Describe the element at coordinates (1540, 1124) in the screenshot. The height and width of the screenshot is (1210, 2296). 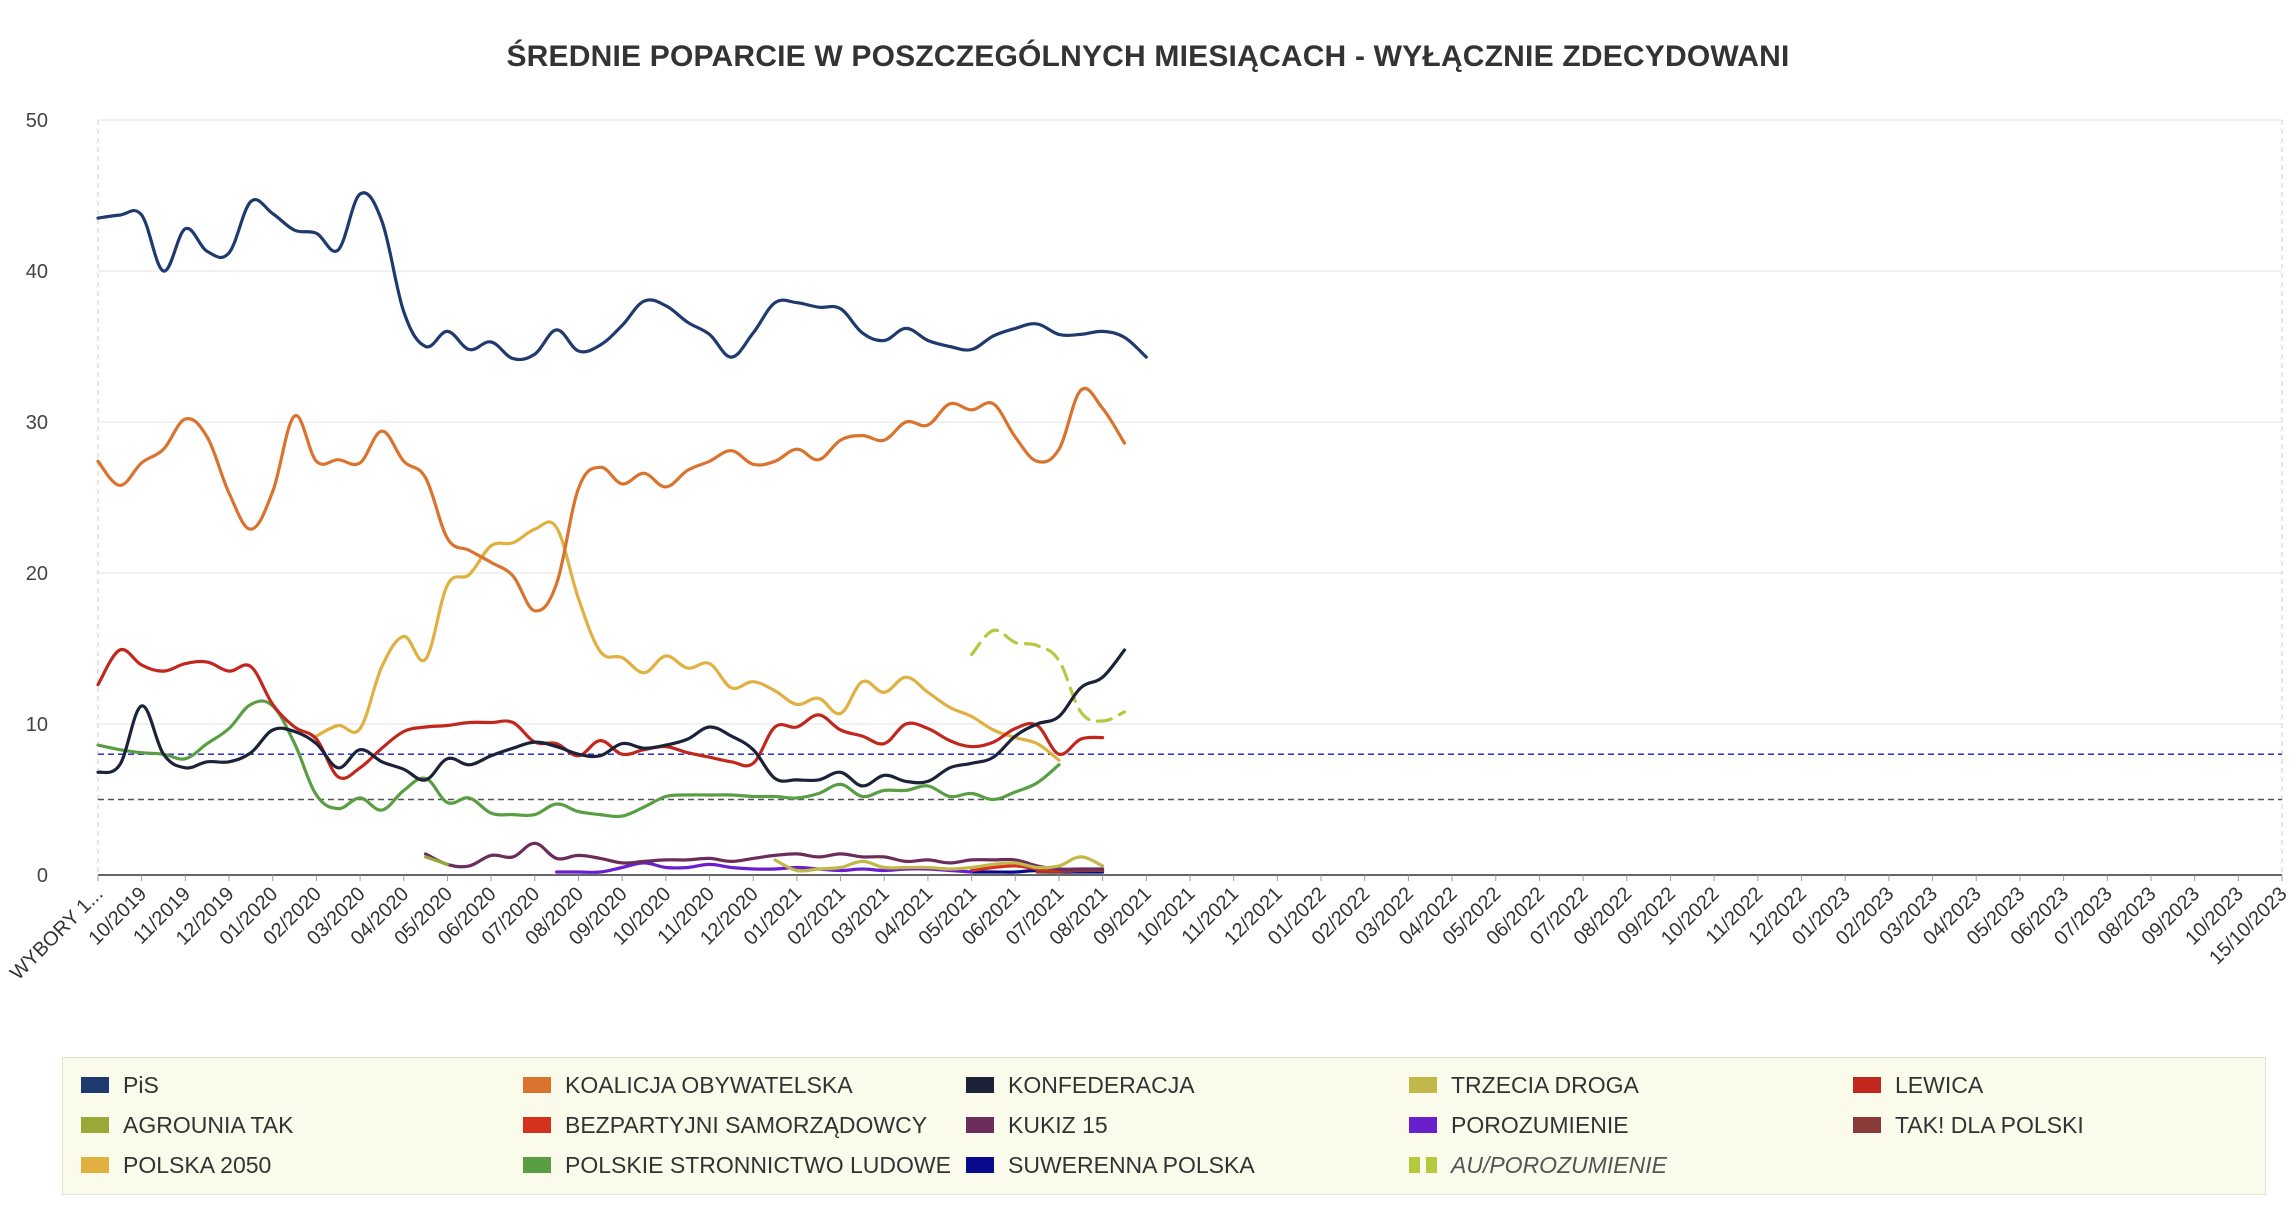
I see `legend-label: POROZUMIENIE` at that location.